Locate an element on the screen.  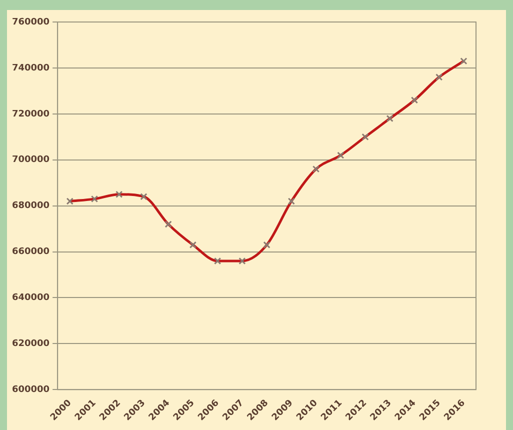
y-tick-label: 640000 is located at coordinates (31, 298).